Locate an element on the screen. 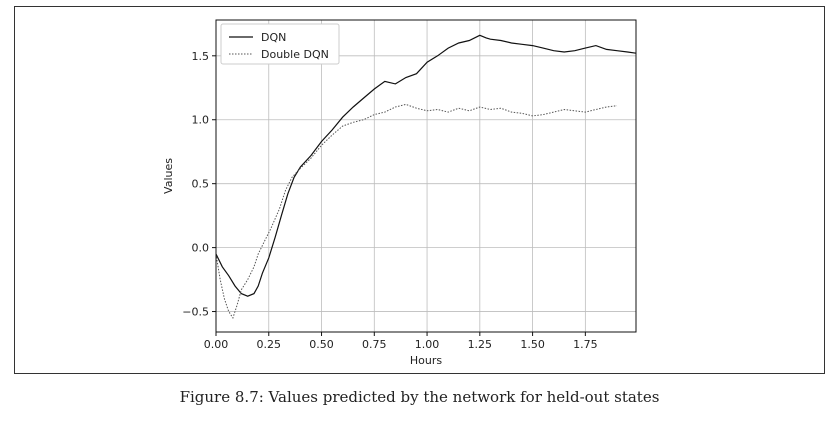 The image size is (839, 428). y-tick-label: −0.5 is located at coordinates (195, 312).